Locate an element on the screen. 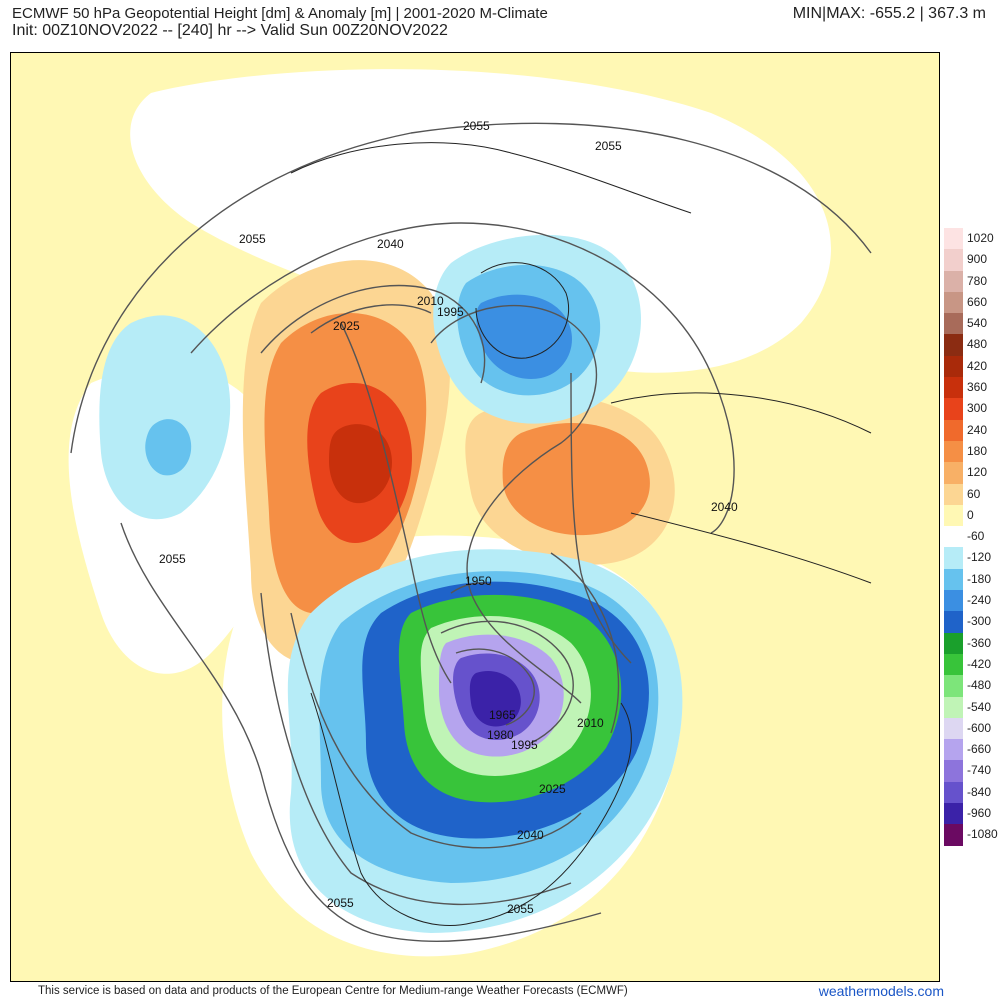 The height and width of the screenshot is (1000, 1000). legend-label: 300 is located at coordinates (977, 408).